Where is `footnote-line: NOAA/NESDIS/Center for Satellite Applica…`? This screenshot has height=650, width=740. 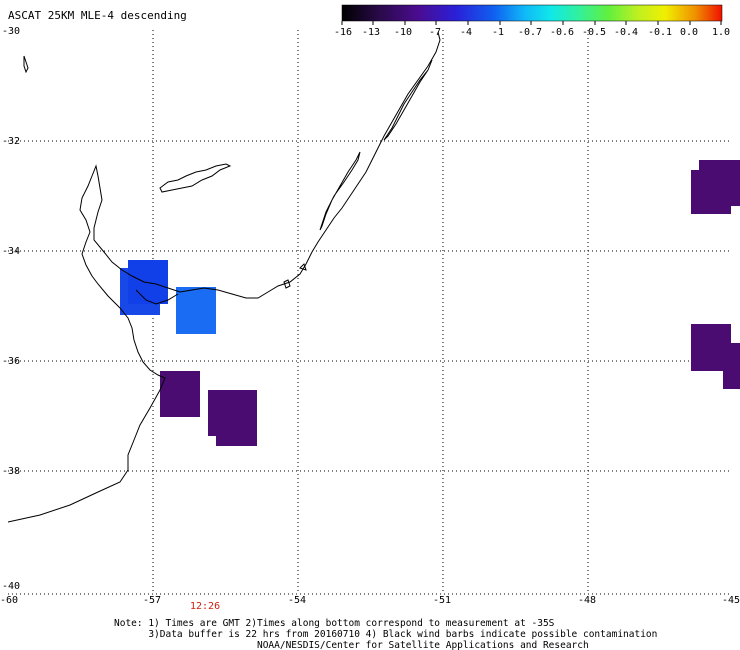
footnote-line: NOAA/NESDIS/Center for Satellite Applica… is located at coordinates (351, 645).